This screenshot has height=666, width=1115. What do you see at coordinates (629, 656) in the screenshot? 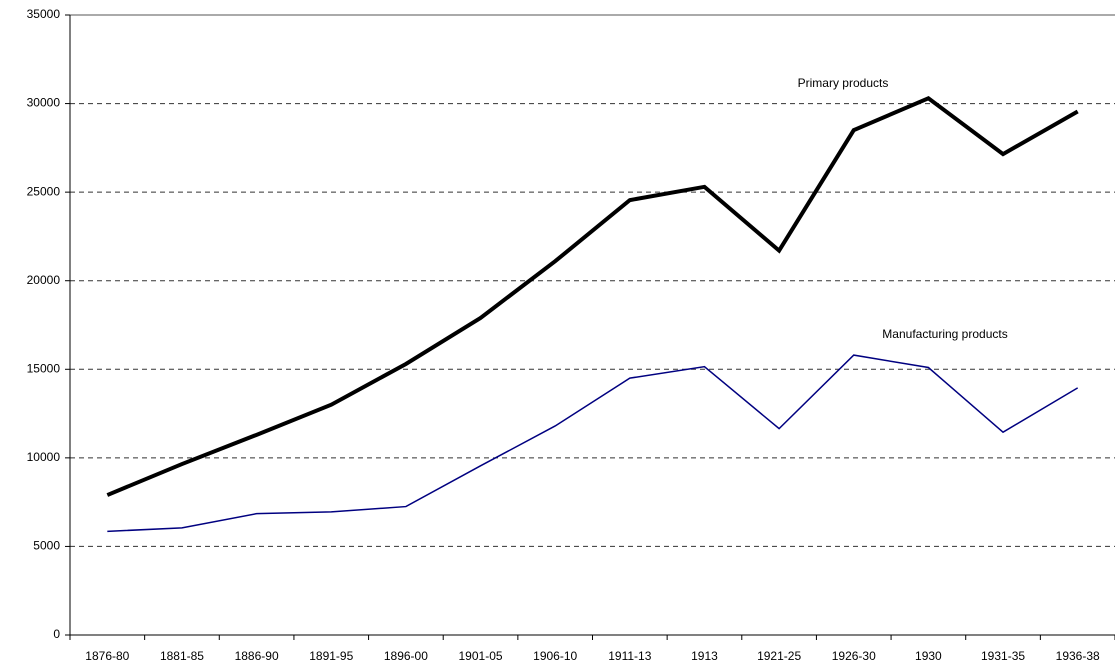
I see `x-tick-label: 1911-13` at bounding box center [629, 656].